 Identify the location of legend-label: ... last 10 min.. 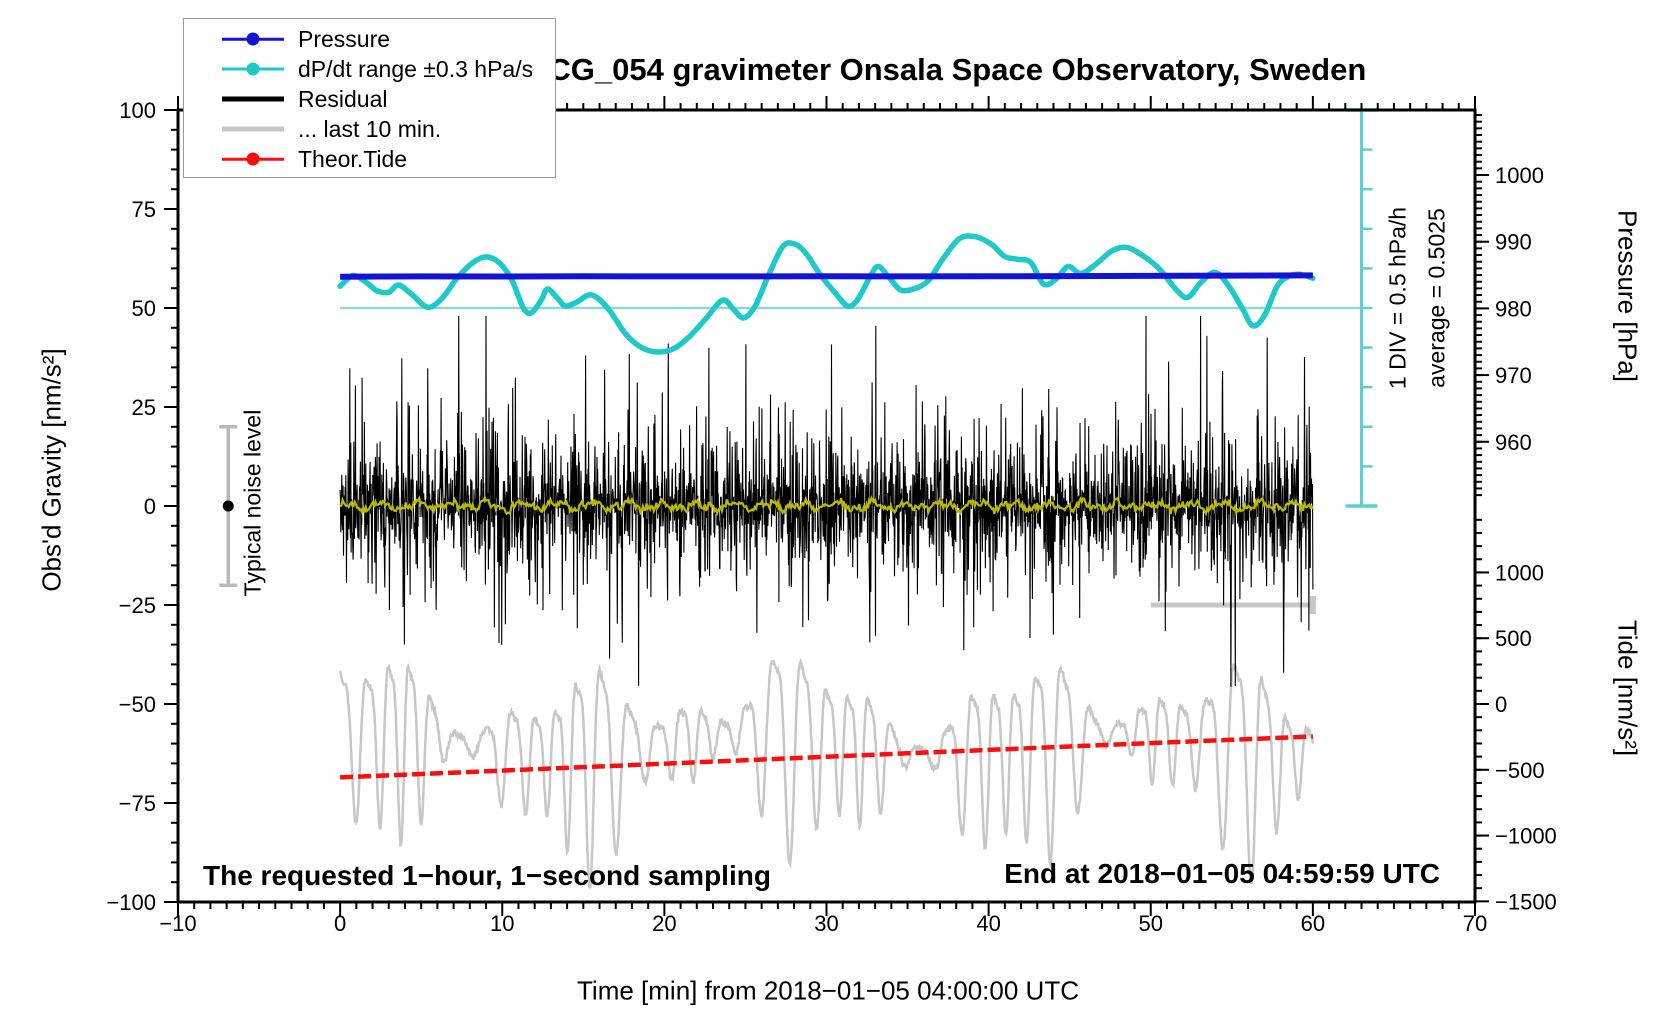
(370, 128).